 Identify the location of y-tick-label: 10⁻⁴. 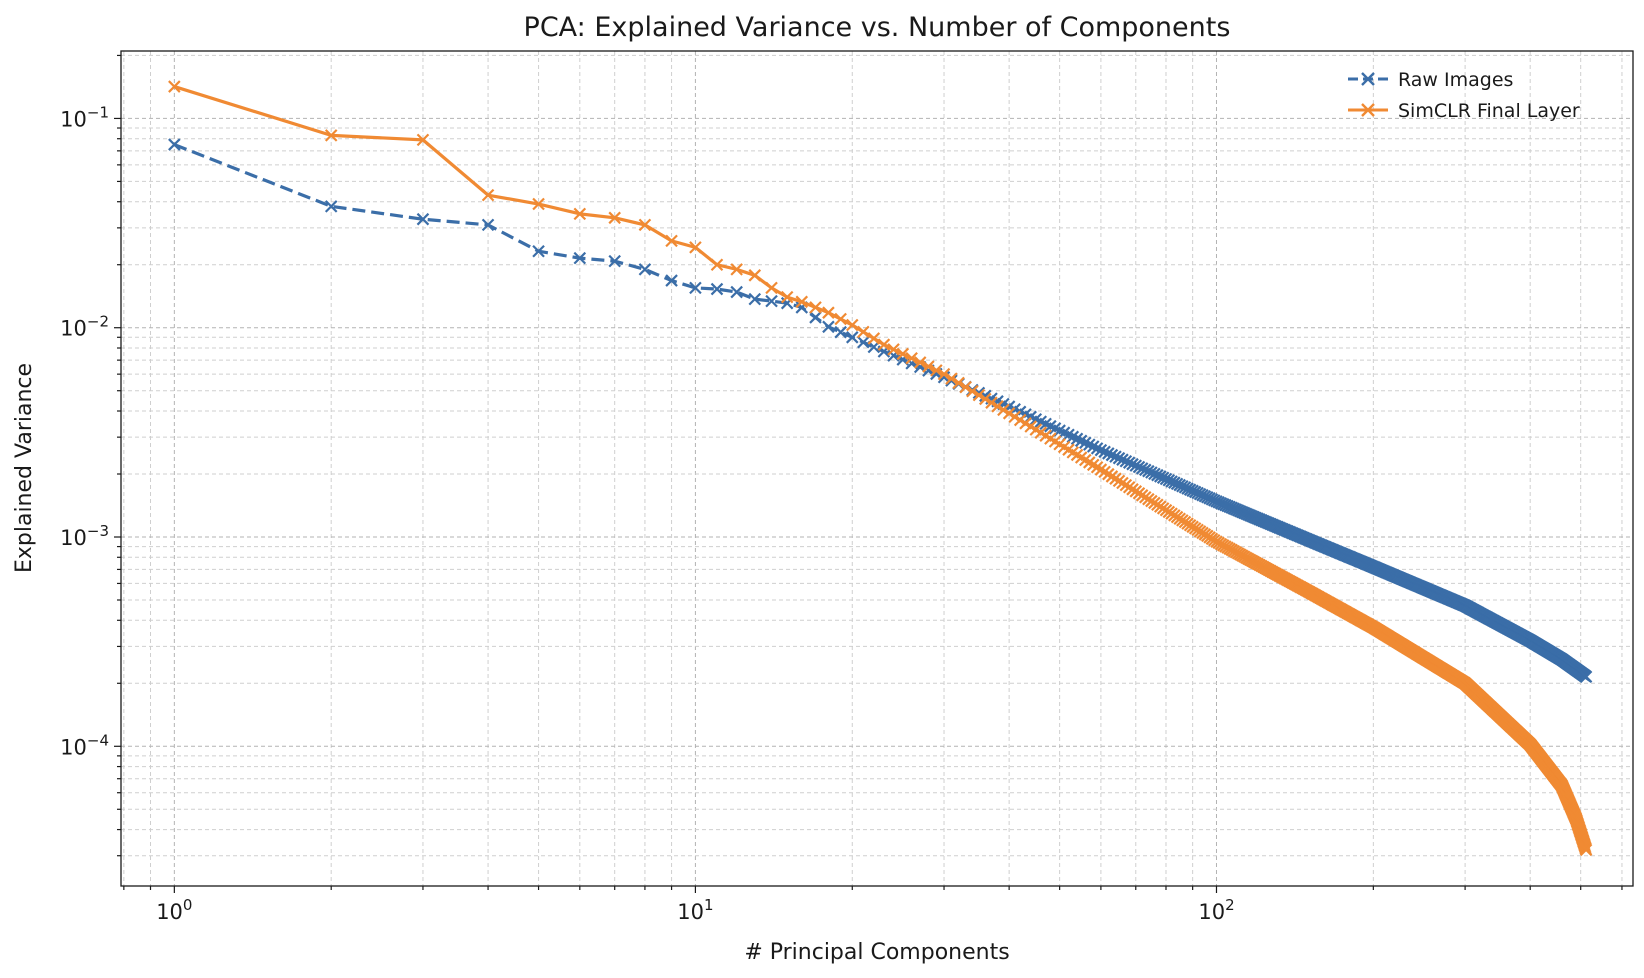
(84, 745).